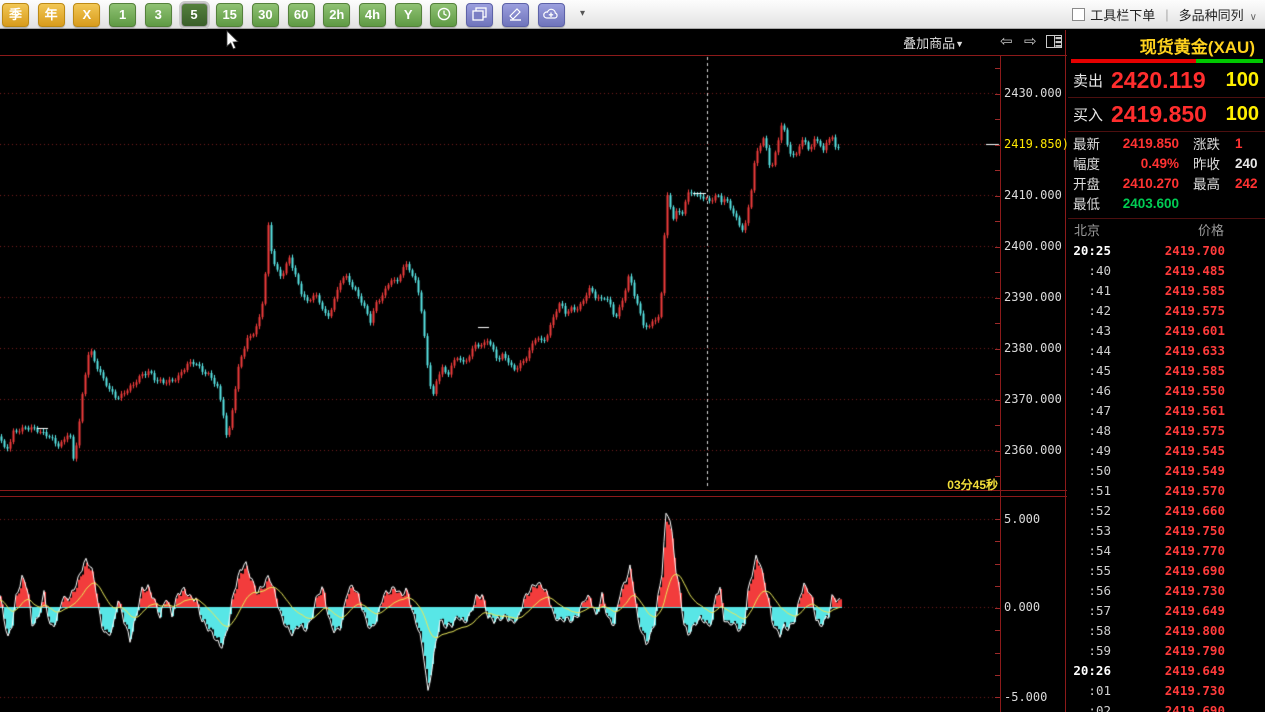  What do you see at coordinates (1099, 550) in the screenshot?
I see `tick-time: :54` at bounding box center [1099, 550].